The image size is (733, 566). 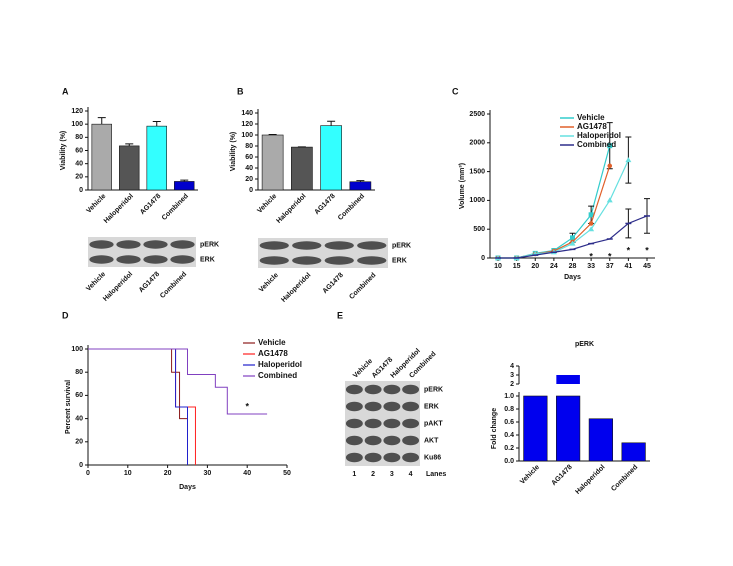 What do you see at coordinates (624, 478) in the screenshot?
I see `x-tick-label: Combined` at bounding box center [624, 478].